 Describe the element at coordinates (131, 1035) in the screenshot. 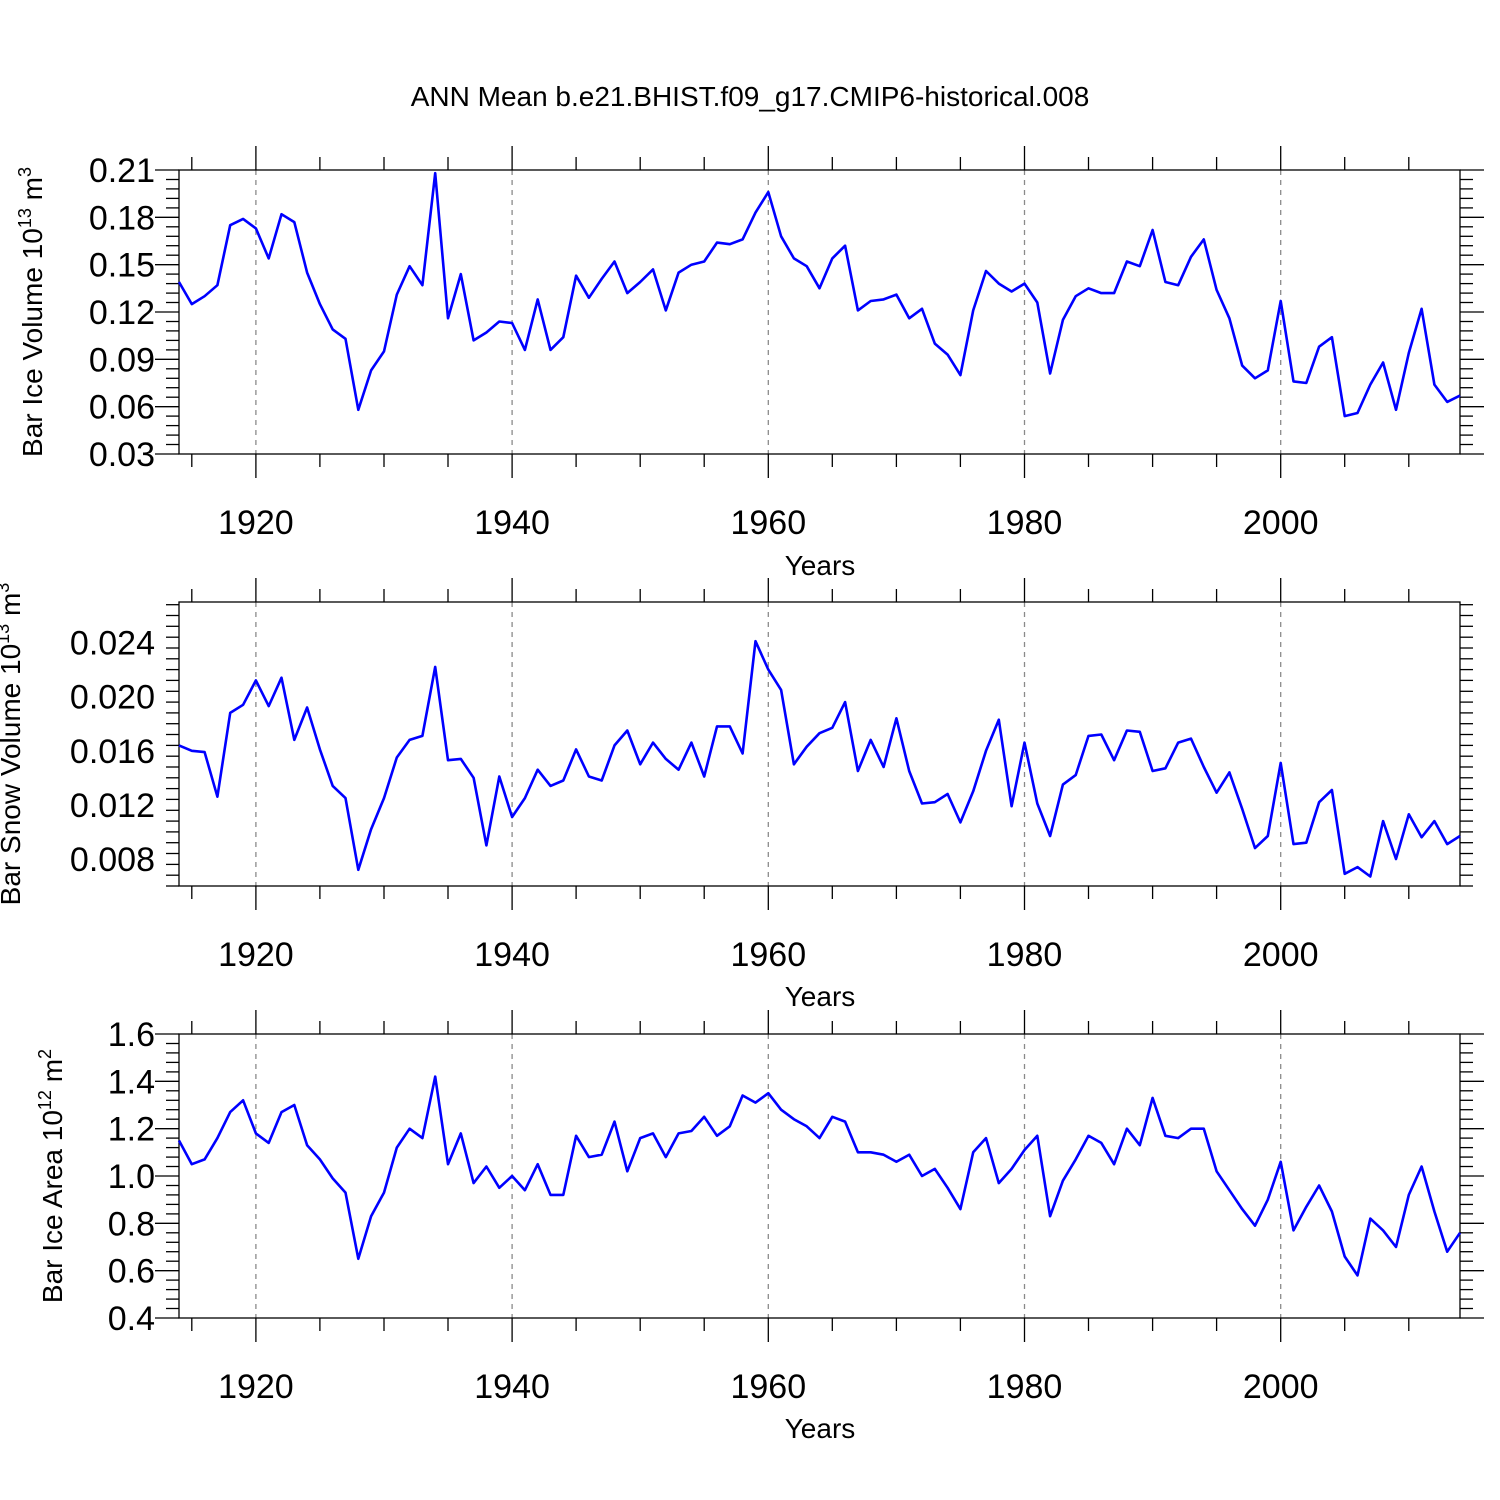

I see `y-tick-label: 1.6` at that location.